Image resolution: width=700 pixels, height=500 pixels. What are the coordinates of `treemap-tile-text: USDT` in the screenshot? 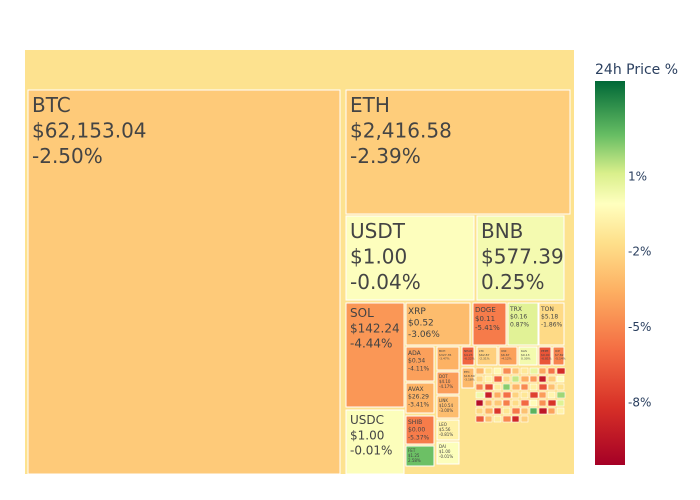 It's located at (378, 231).